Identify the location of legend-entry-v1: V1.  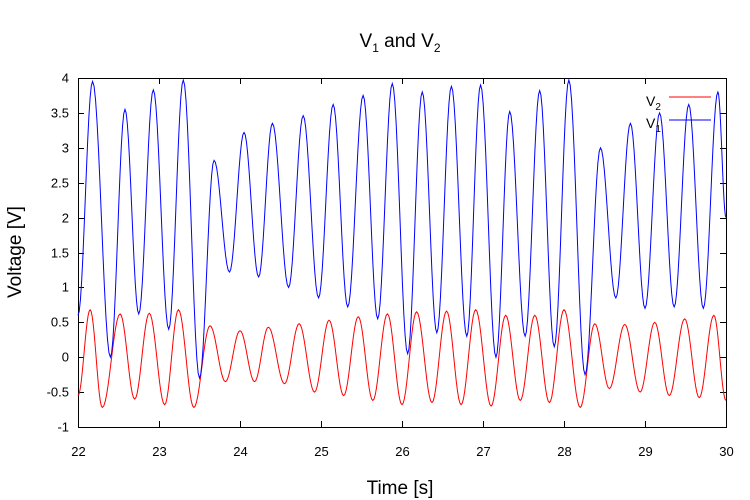
(678, 125).